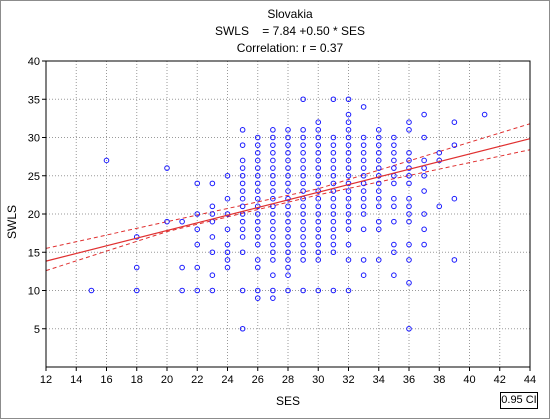 The image size is (550, 419). Describe the element at coordinates (34, 215) in the screenshot. I see `y-tick-label: 20` at that location.